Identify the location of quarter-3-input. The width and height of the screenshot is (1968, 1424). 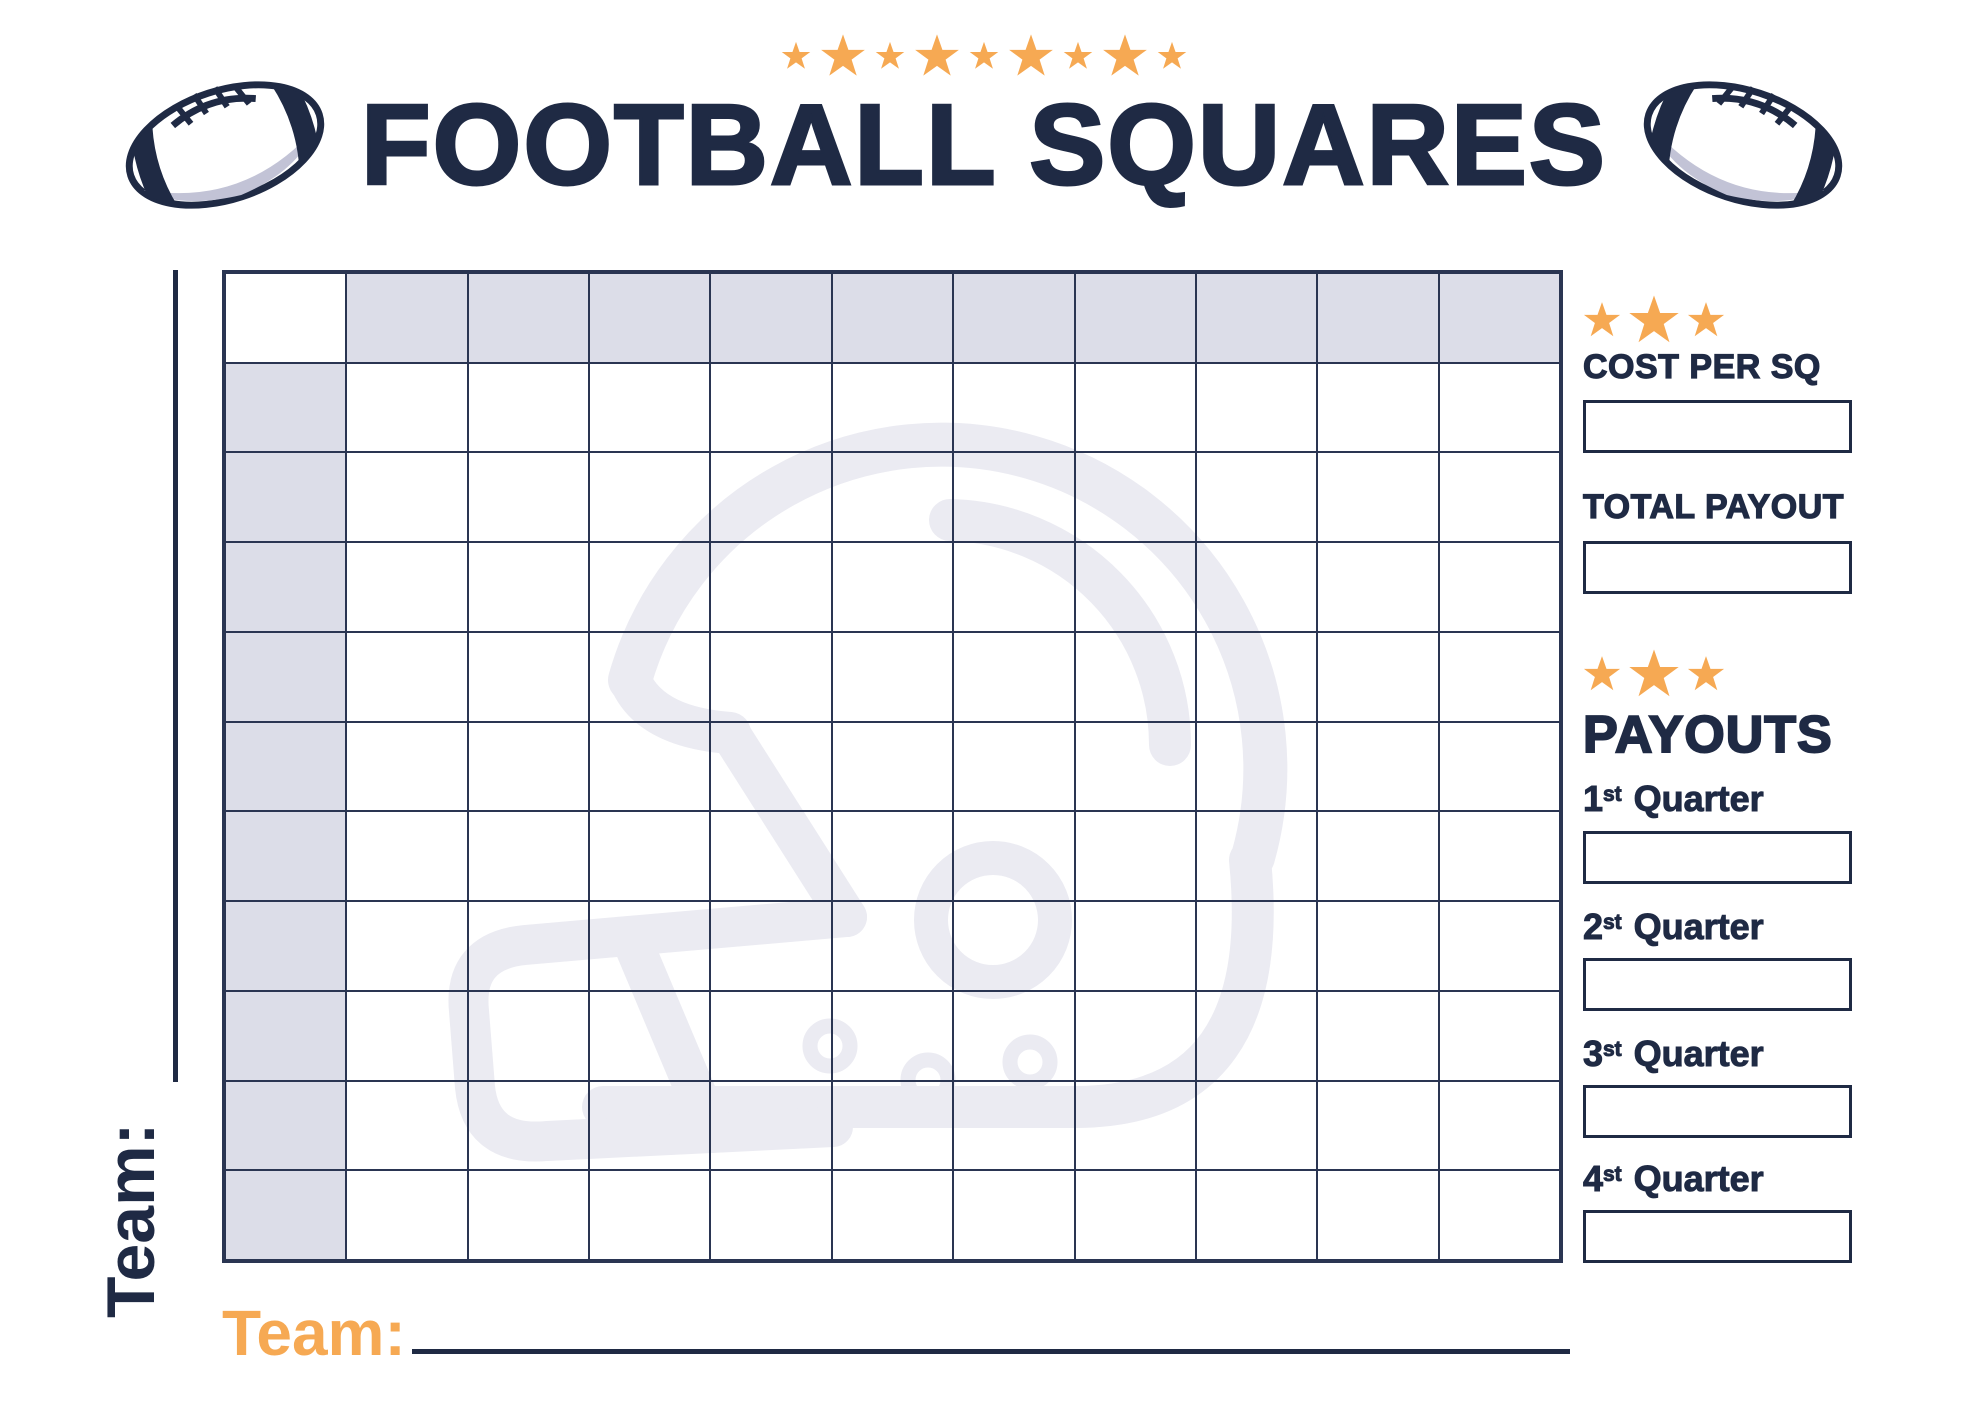
(1717, 1111).